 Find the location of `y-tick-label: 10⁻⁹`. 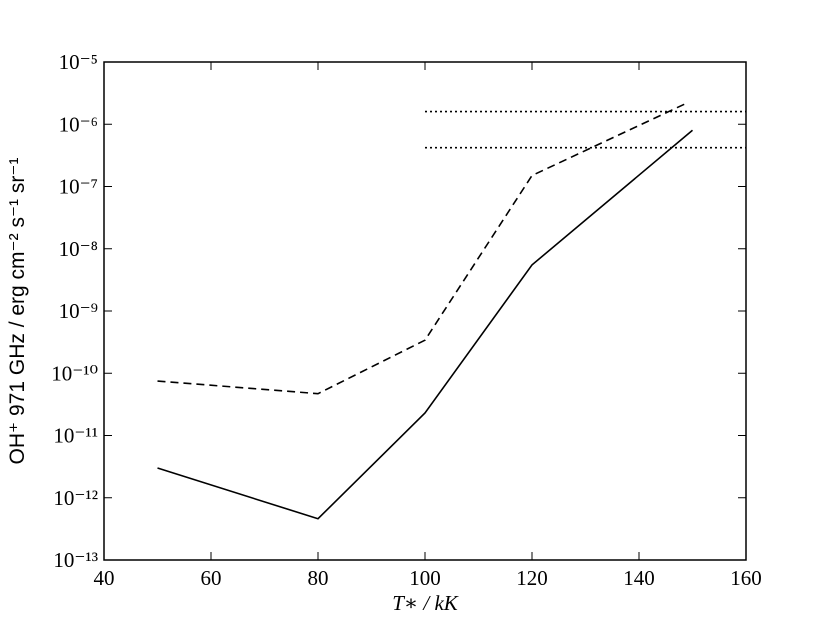

y-tick-label: 10⁻⁹ is located at coordinates (78, 311).